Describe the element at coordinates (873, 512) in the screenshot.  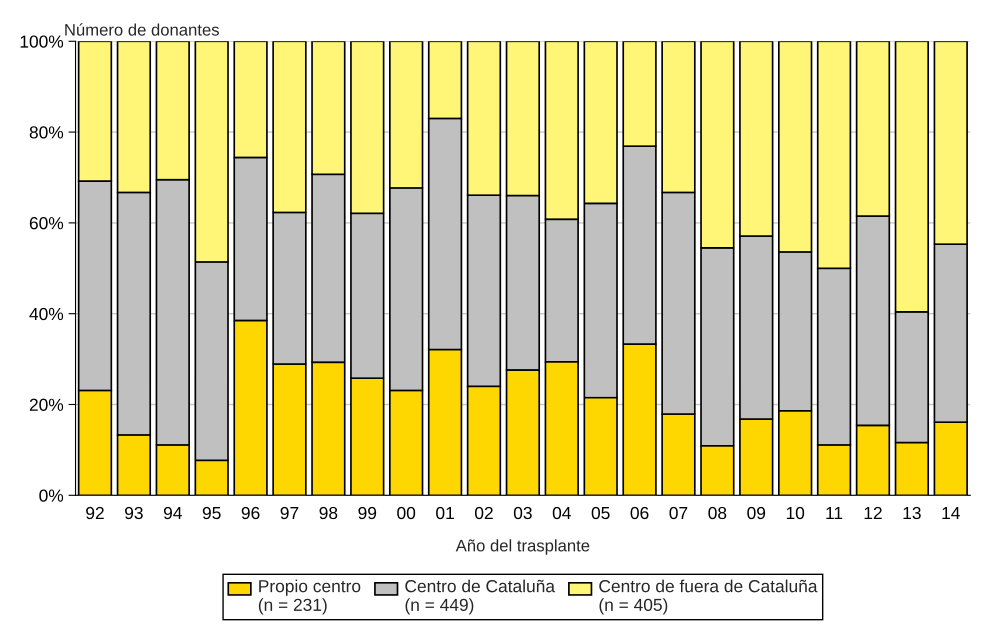
I see `x-tick-label: 12` at that location.